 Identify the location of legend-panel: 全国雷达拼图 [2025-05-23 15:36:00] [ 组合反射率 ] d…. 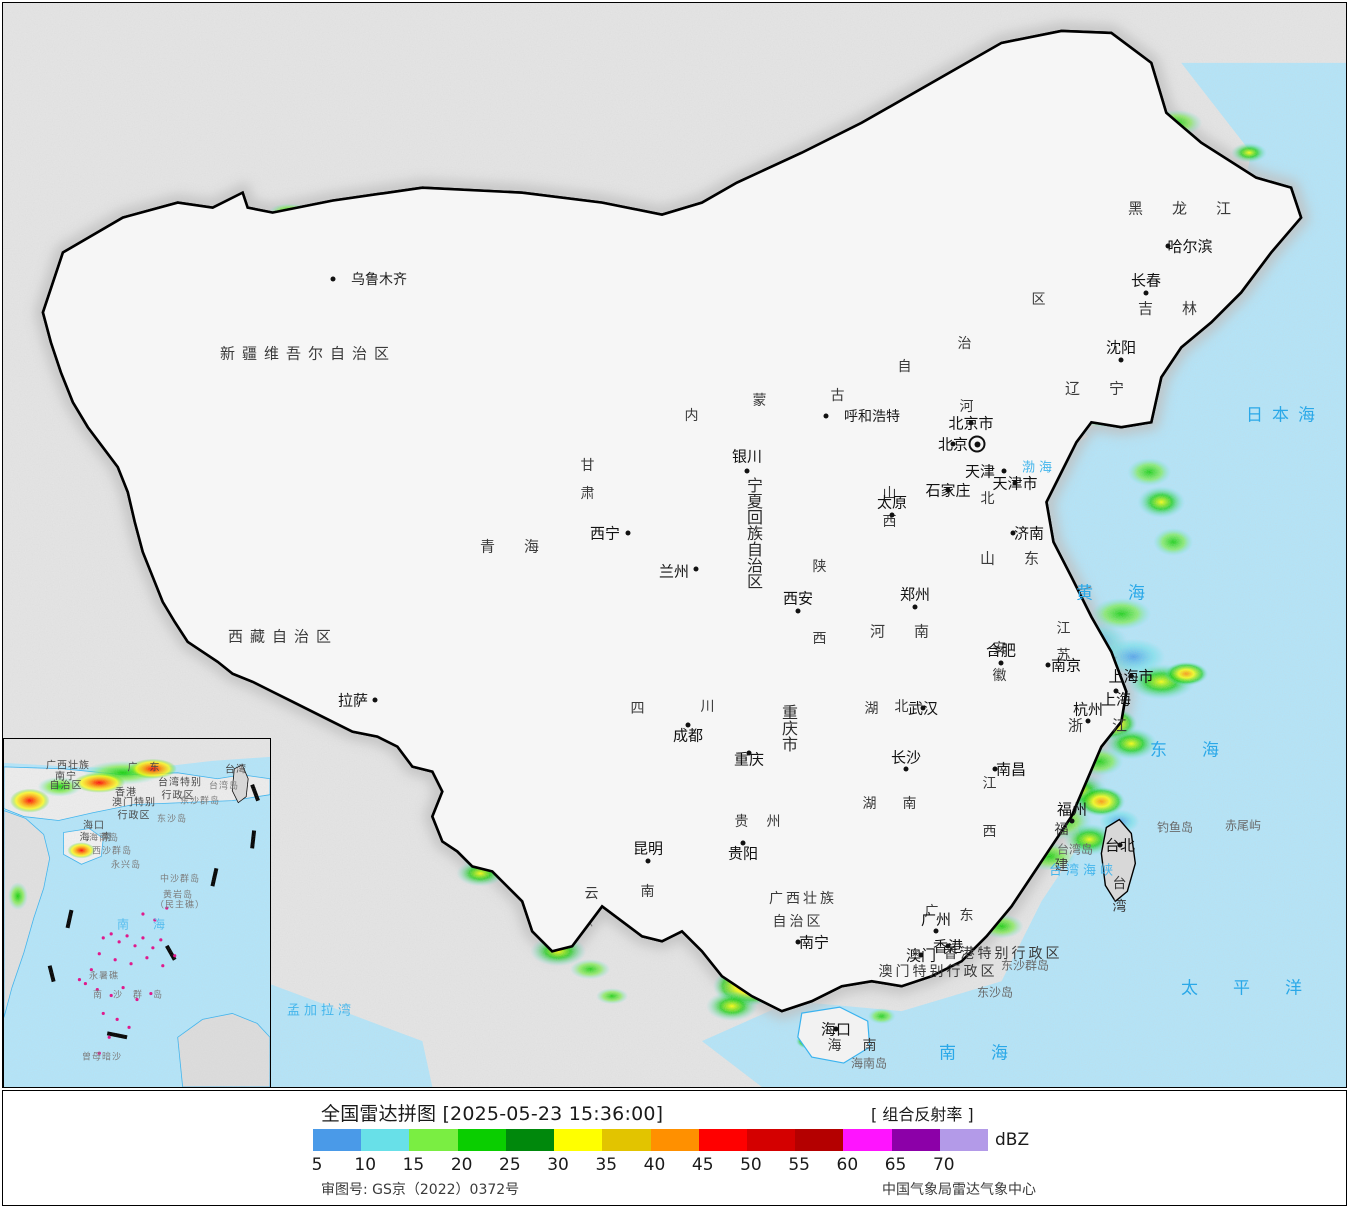
(674, 1148).